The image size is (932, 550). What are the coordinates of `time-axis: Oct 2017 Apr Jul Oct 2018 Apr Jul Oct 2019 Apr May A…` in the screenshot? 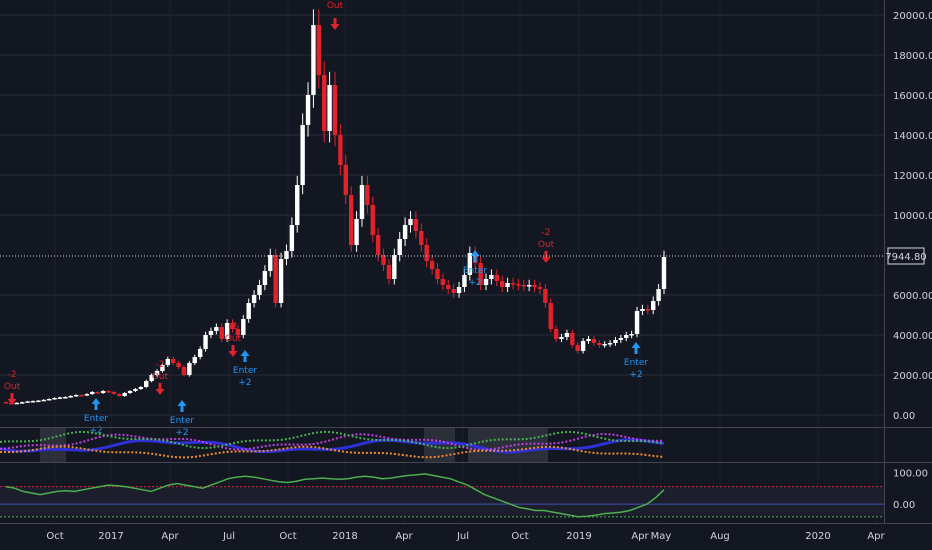 It's located at (465, 536).